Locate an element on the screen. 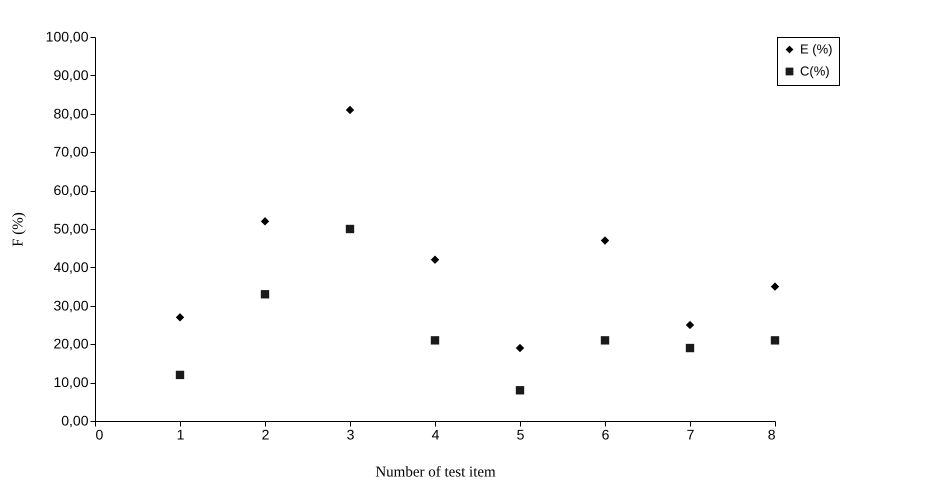 The image size is (942, 503). y-tick-label: 40,00 is located at coordinates (71, 266).